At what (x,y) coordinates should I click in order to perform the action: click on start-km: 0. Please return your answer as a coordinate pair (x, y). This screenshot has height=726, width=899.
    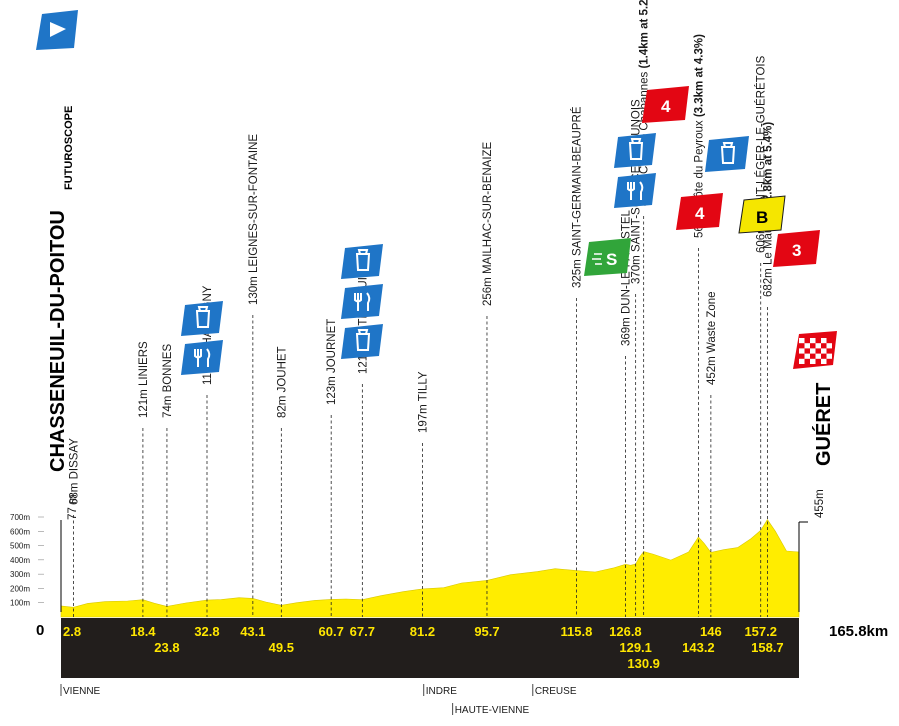
    Looking at the image, I should click on (40, 630).